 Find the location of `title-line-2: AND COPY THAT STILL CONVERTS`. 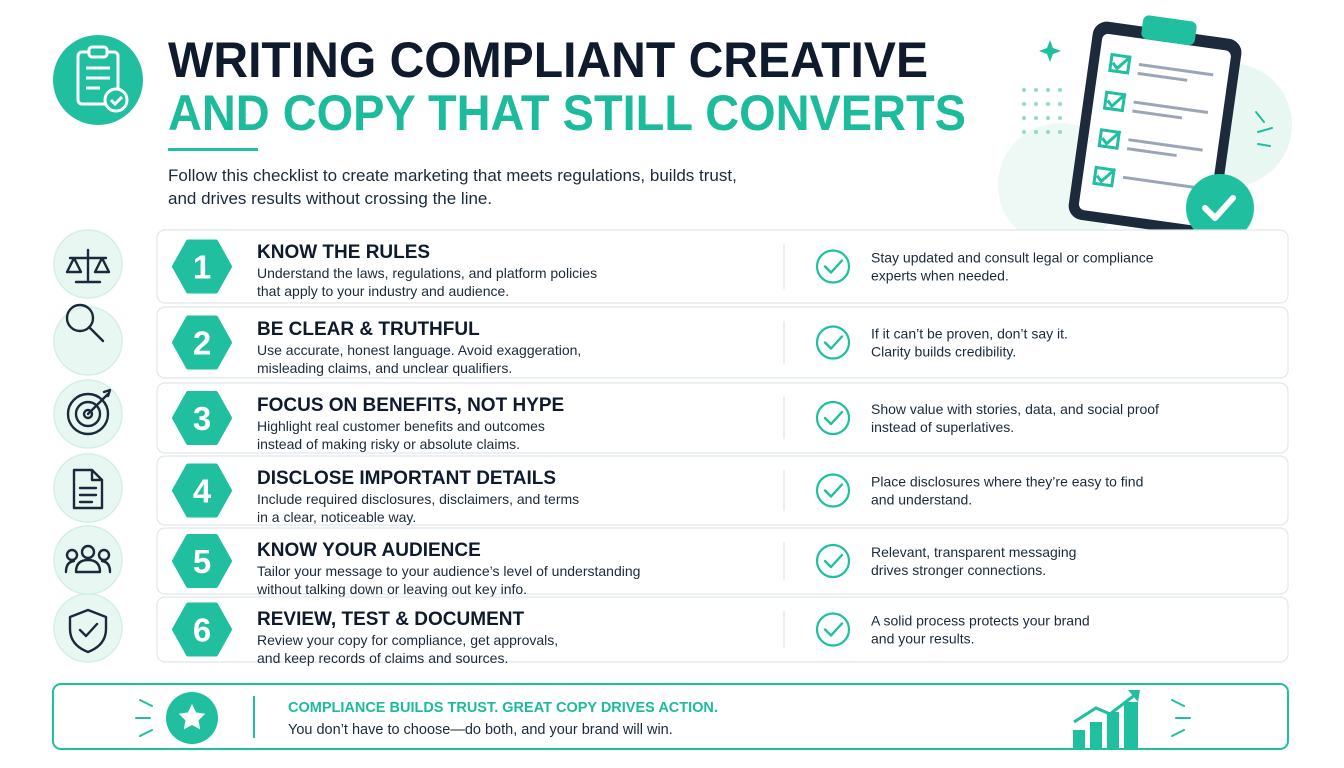

title-line-2: AND COPY THAT STILL CONVERTS is located at coordinates (567, 113).